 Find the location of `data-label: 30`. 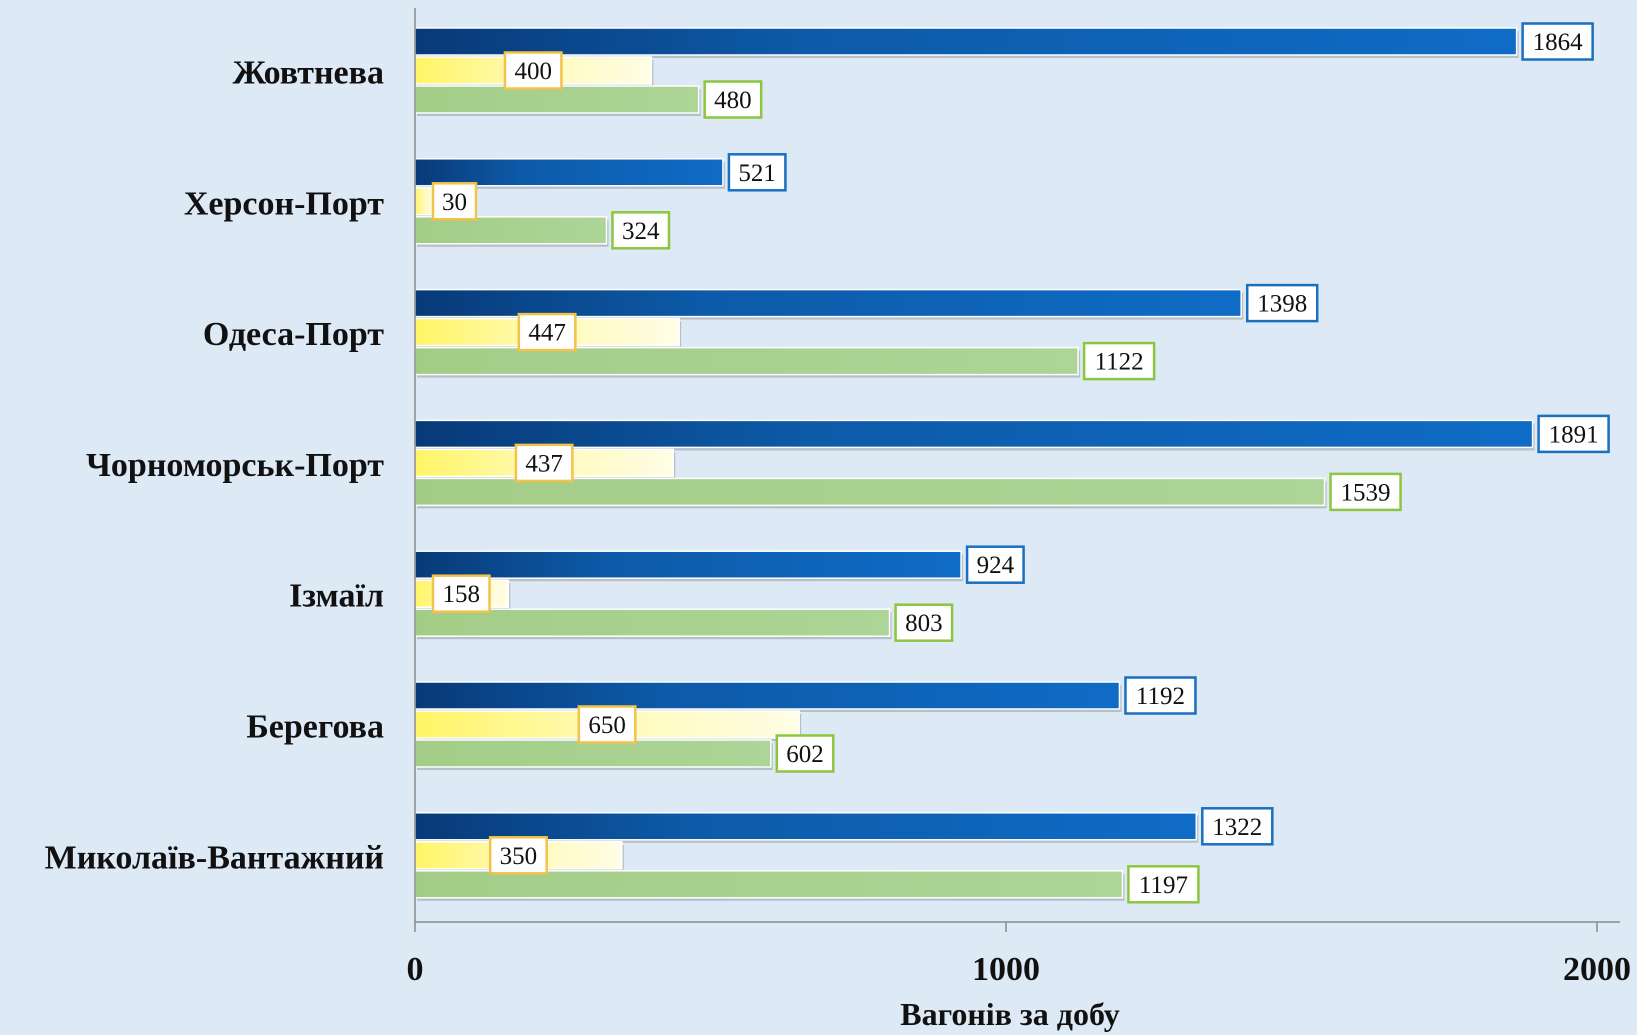

data-label: 30 is located at coordinates (454, 202).